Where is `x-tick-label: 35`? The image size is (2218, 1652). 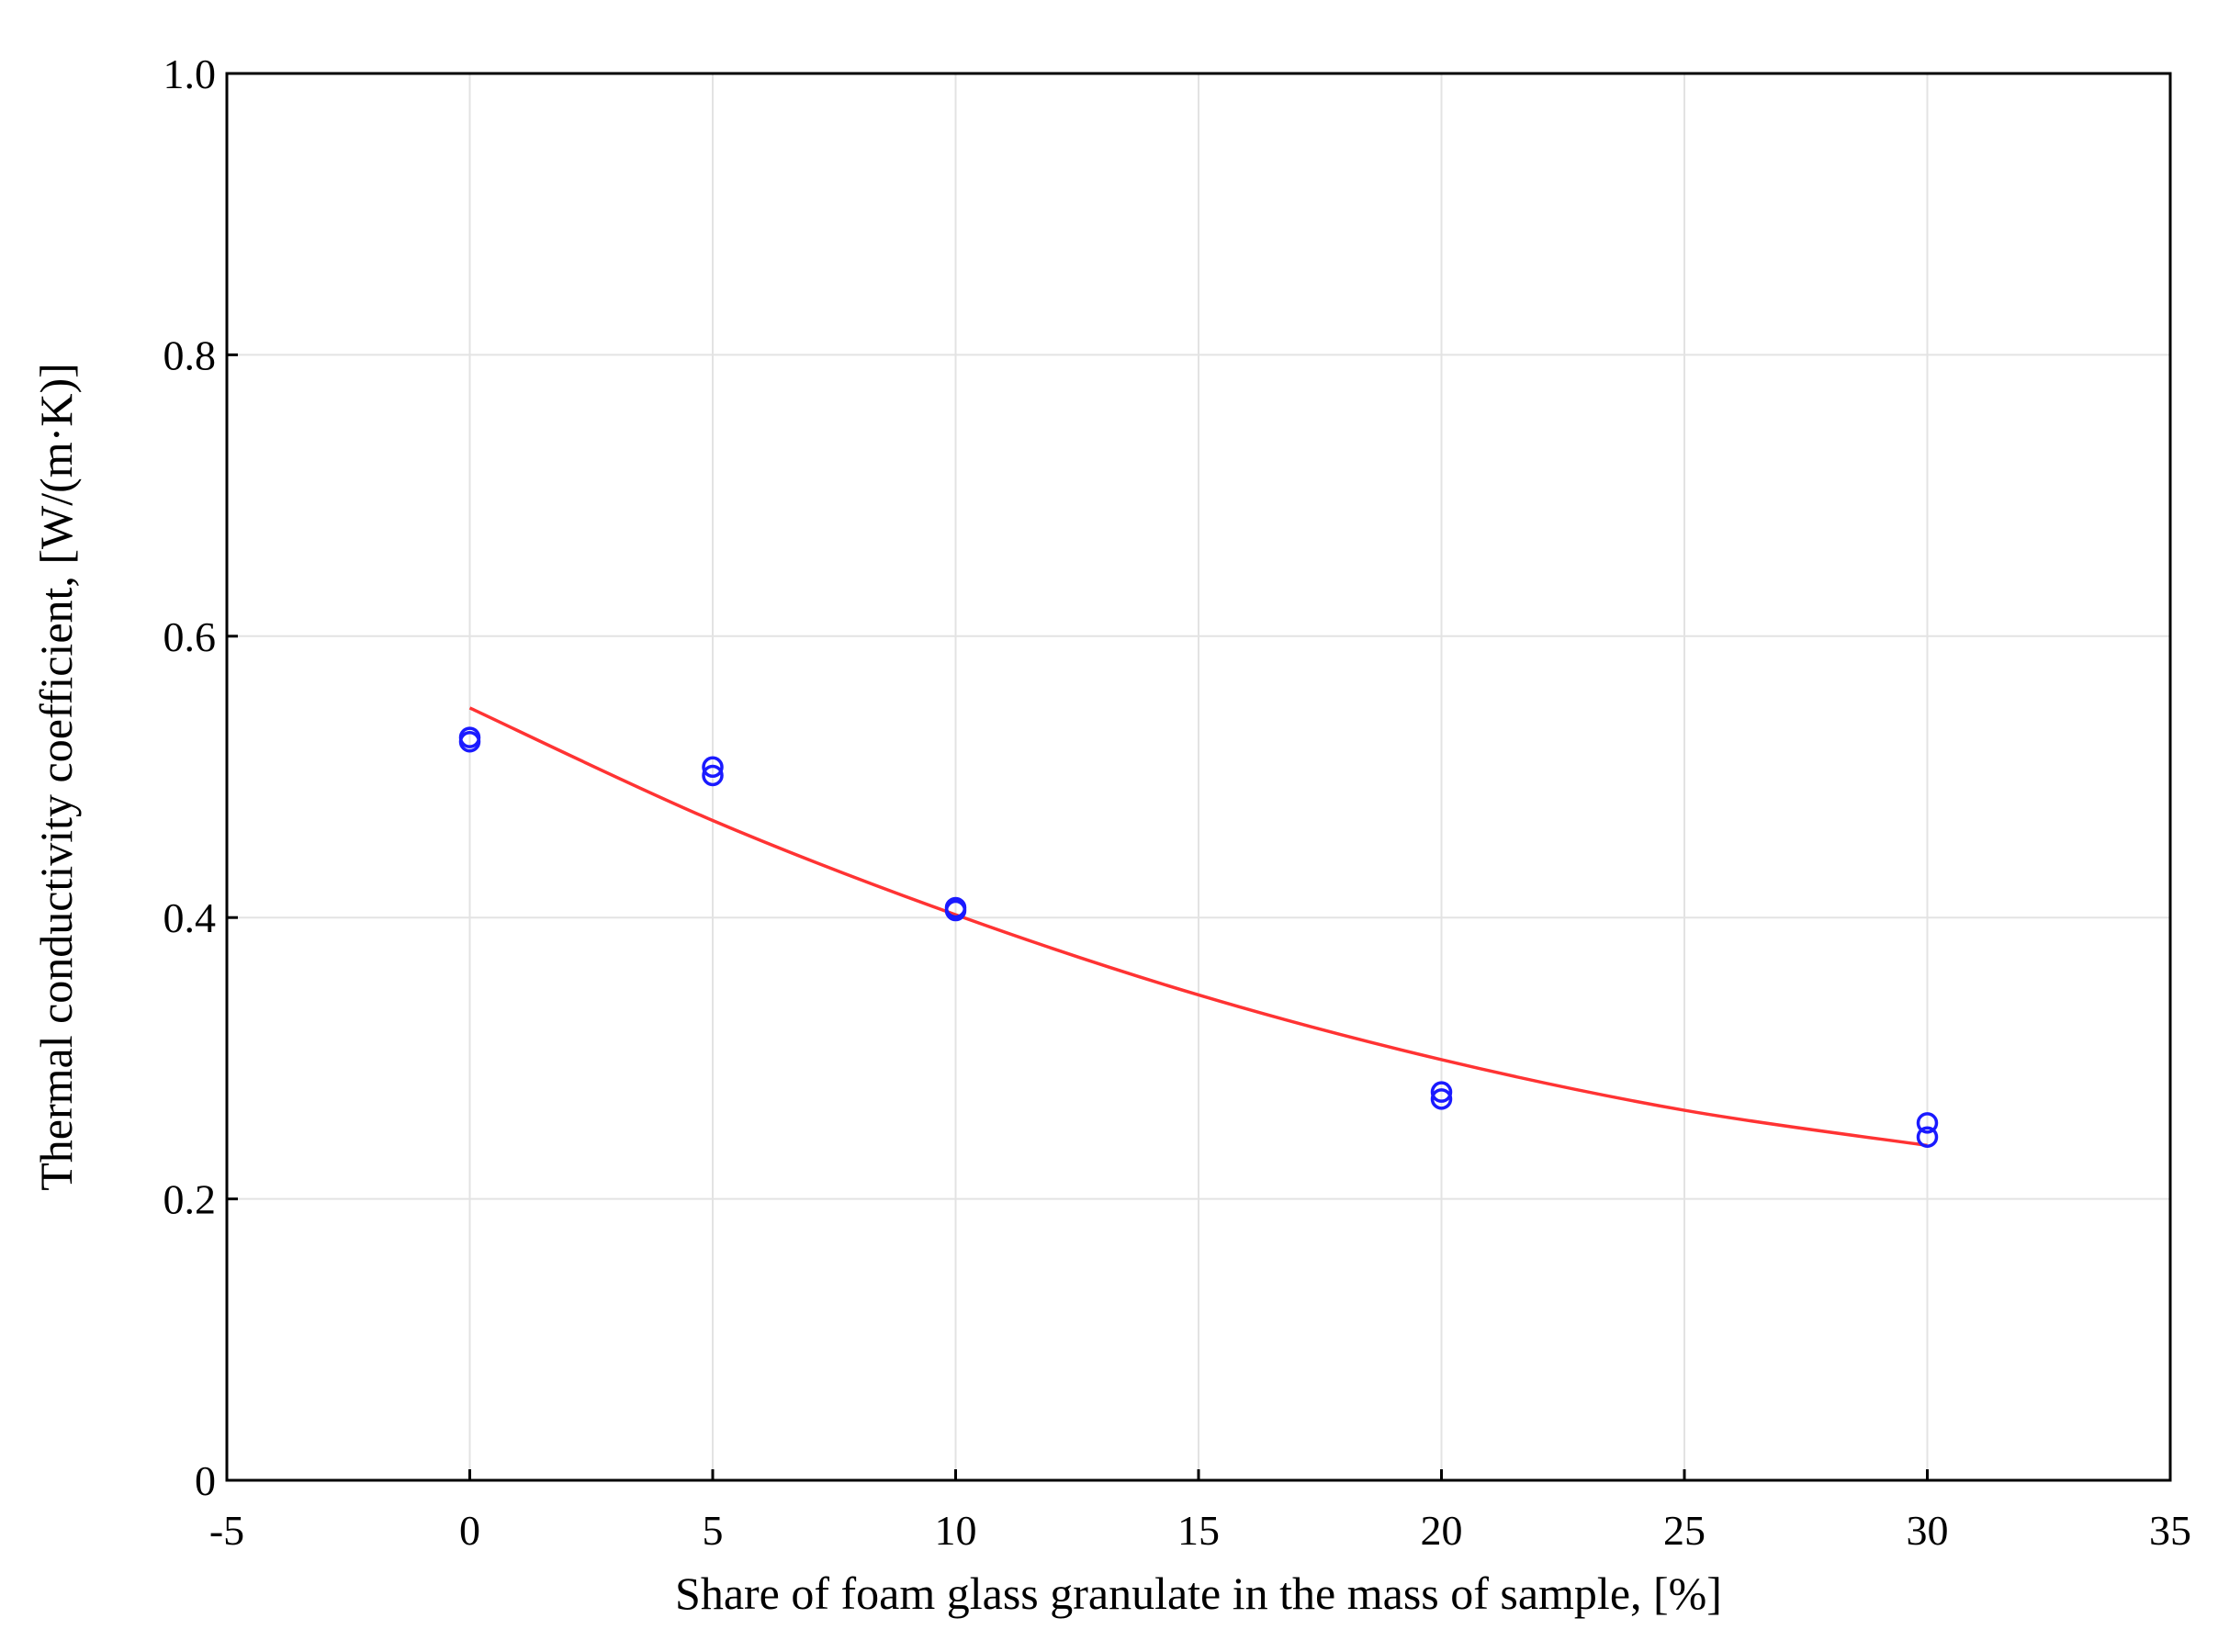
x-tick-label: 35 is located at coordinates (2170, 1530).